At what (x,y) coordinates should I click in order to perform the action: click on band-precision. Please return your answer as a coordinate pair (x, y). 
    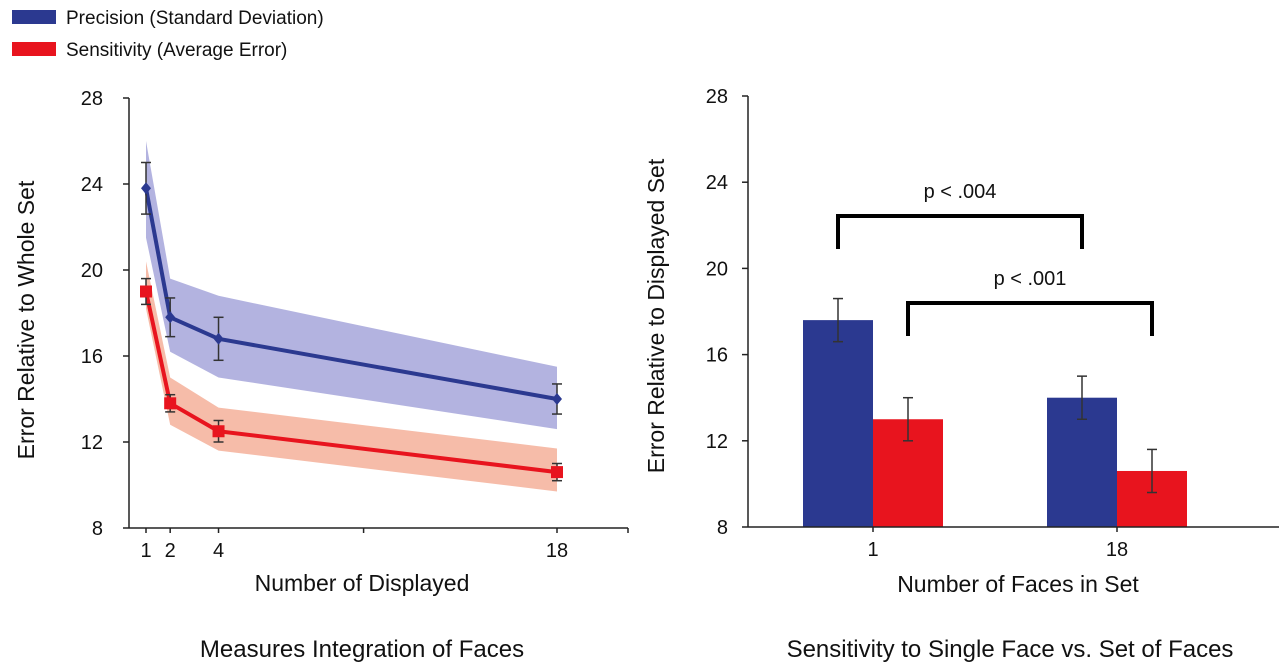
    Looking at the image, I should click on (351, 285).